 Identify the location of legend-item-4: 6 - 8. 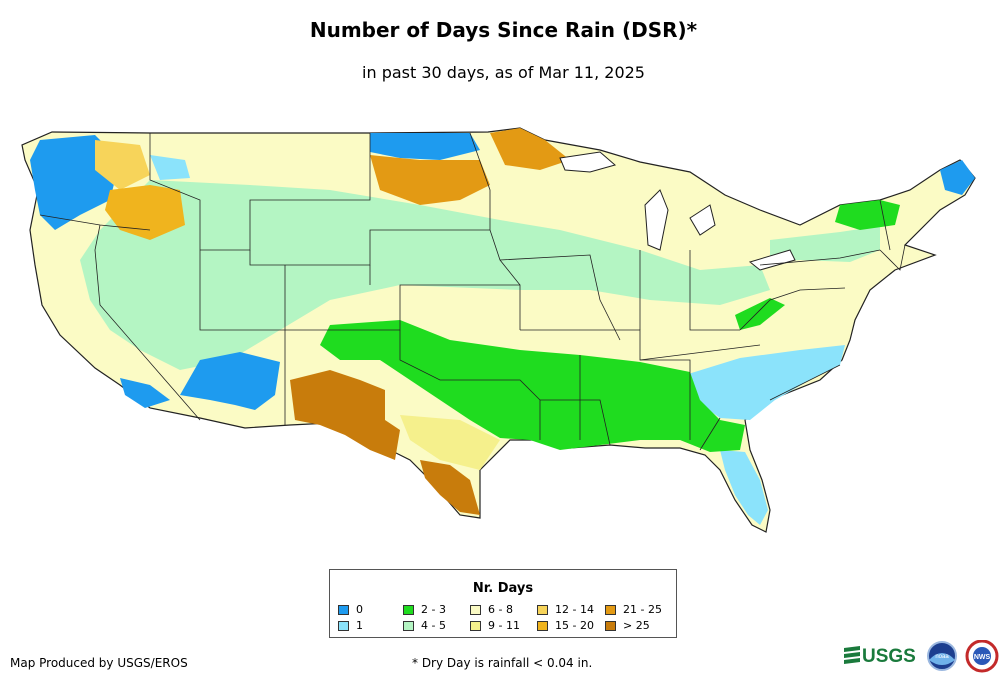
(491, 610).